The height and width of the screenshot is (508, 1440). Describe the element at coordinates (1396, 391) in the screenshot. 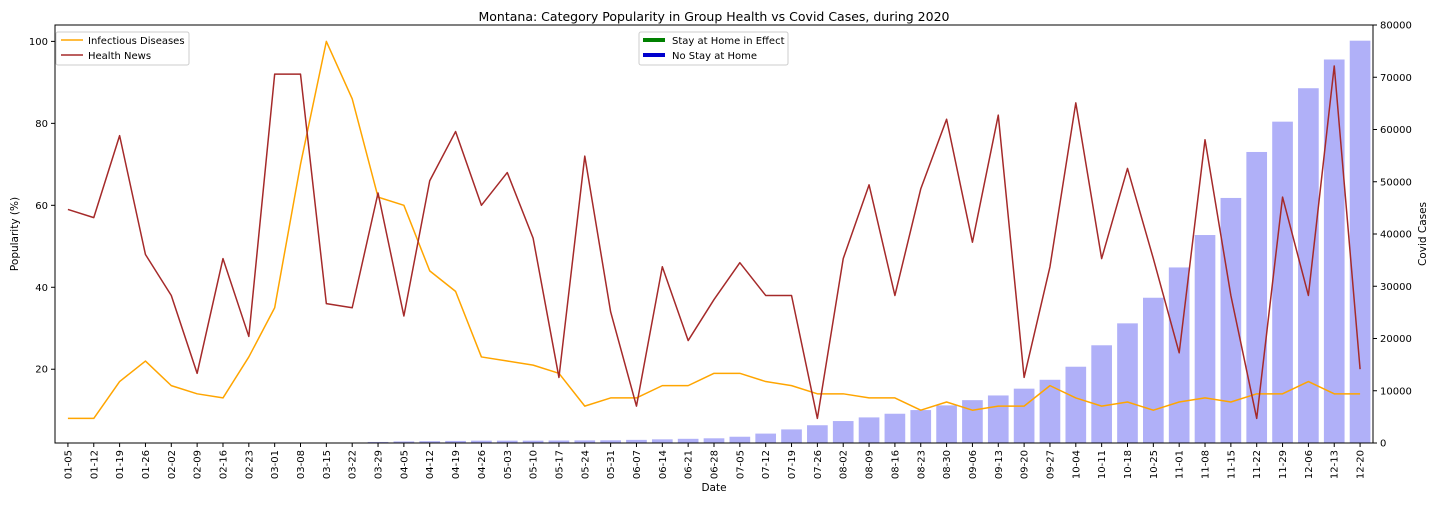

I see `y-right-tick-label: 10000` at that location.